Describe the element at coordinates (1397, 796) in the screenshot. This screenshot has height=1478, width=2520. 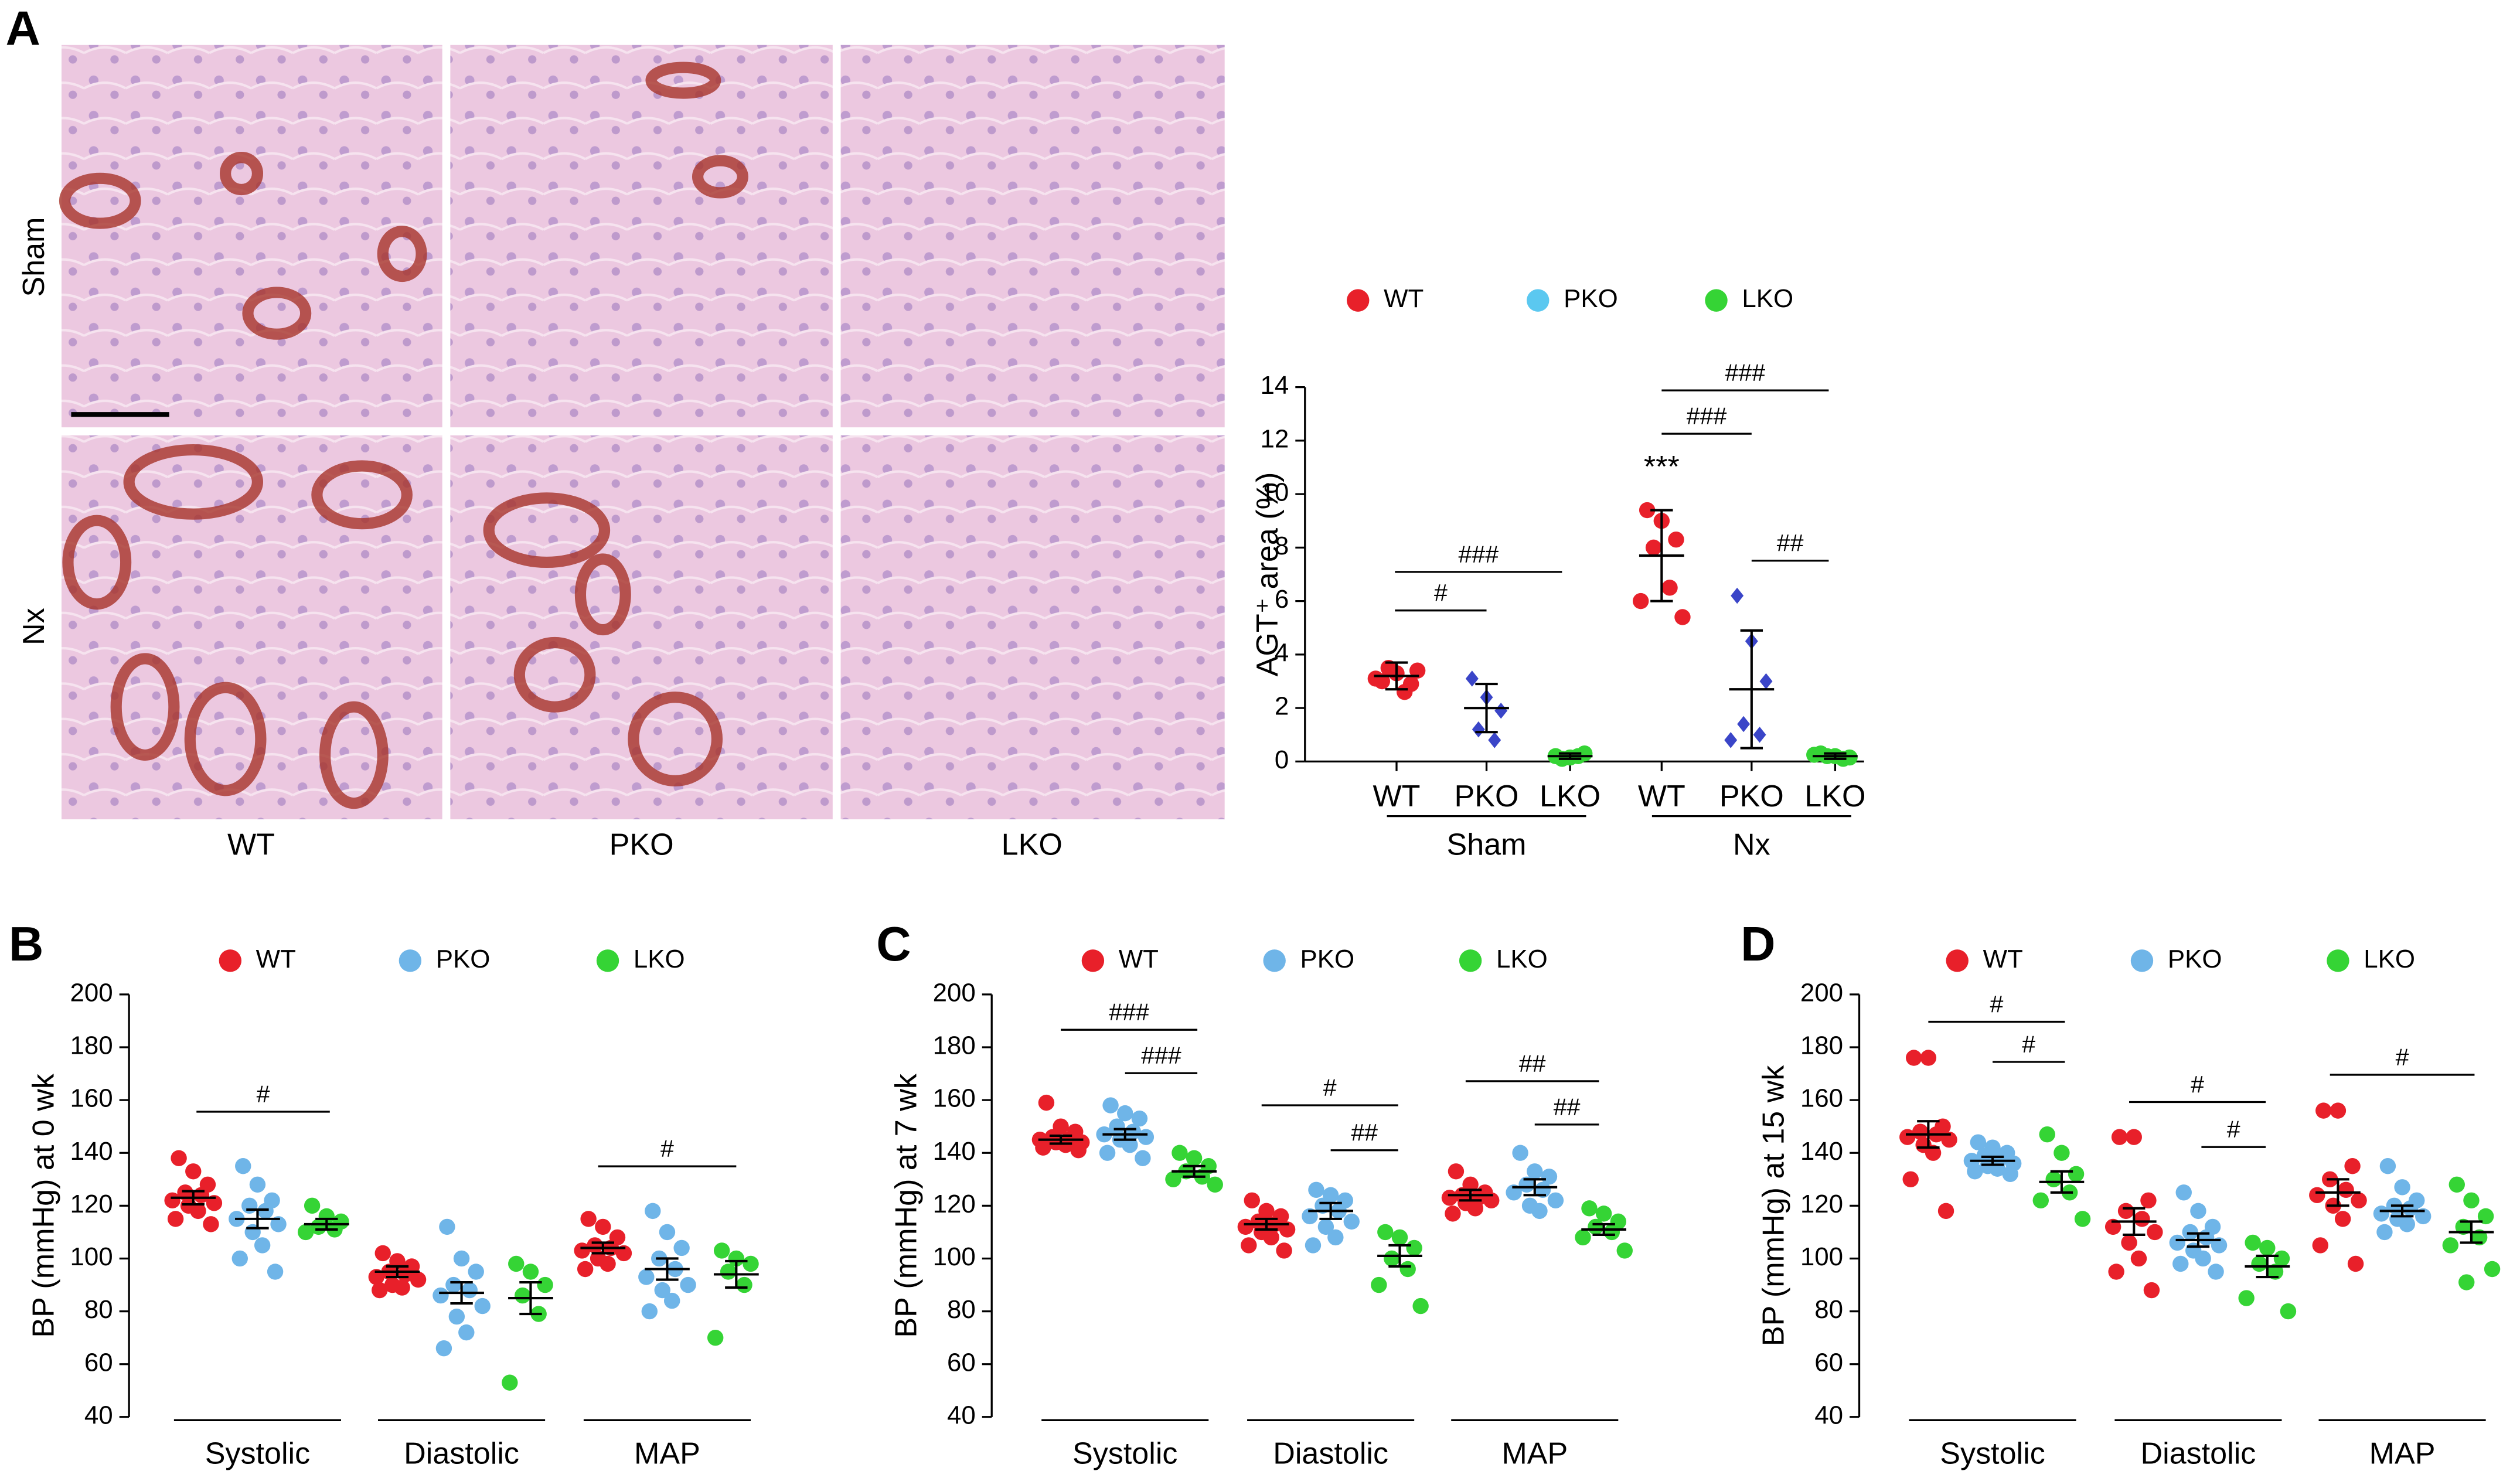
I see `x-tick-label: WT` at that location.